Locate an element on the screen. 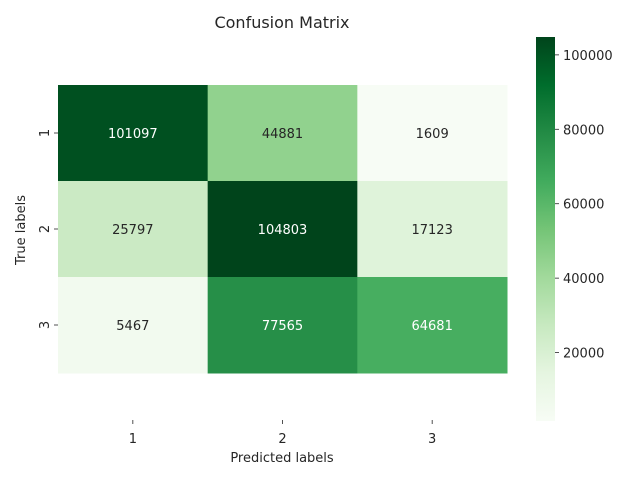  heatmap-cell-r1-c3 is located at coordinates (432, 133).